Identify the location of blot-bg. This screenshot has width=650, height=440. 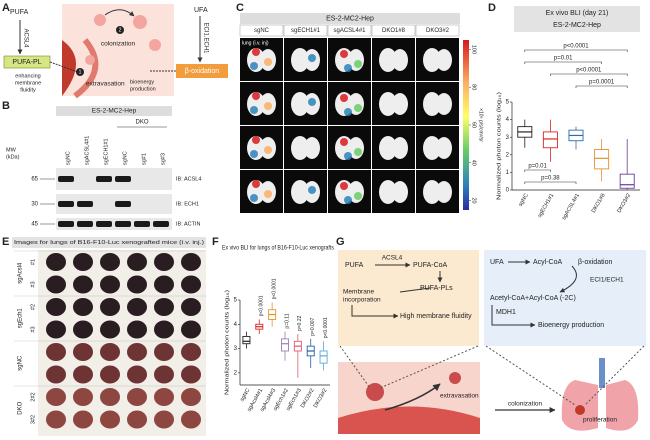
(114, 179).